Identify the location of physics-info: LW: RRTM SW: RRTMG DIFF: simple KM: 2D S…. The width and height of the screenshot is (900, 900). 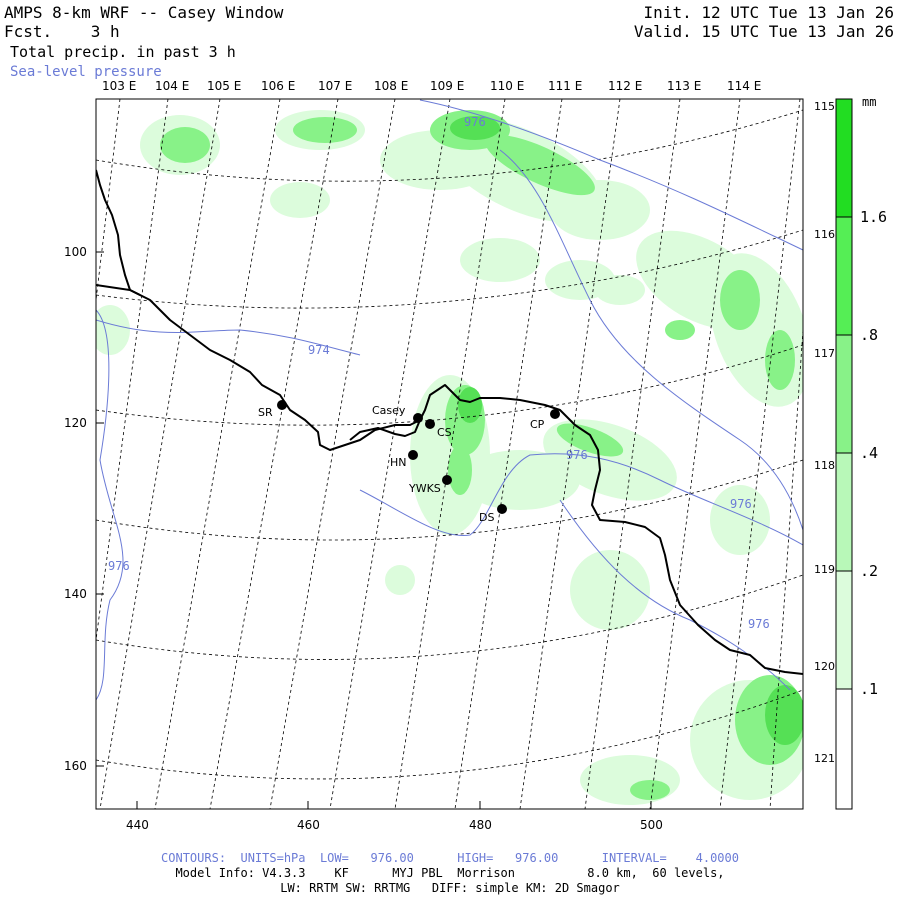
(450, 888).